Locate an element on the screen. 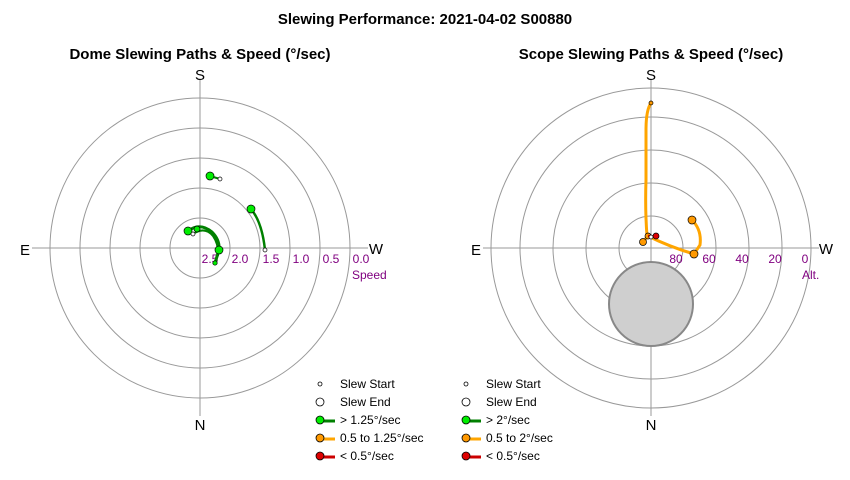 The width and height of the screenshot is (850, 480). figure-title: Slewing Performance: 2021-04-02 S00880 is located at coordinates (425, 19).